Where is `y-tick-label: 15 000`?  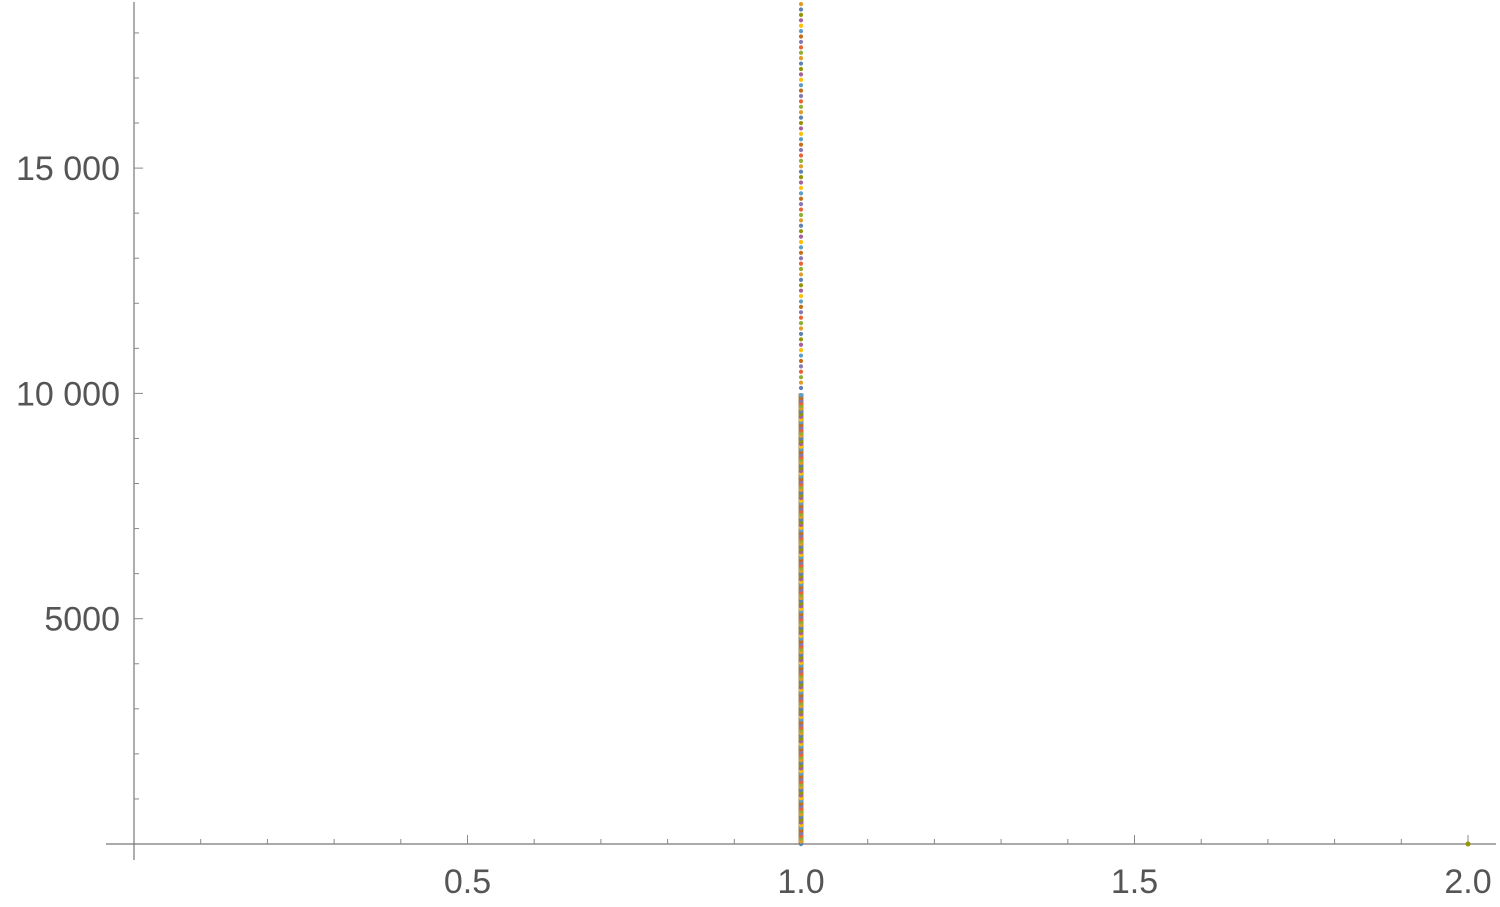
y-tick-label: 15 000 is located at coordinates (68, 169).